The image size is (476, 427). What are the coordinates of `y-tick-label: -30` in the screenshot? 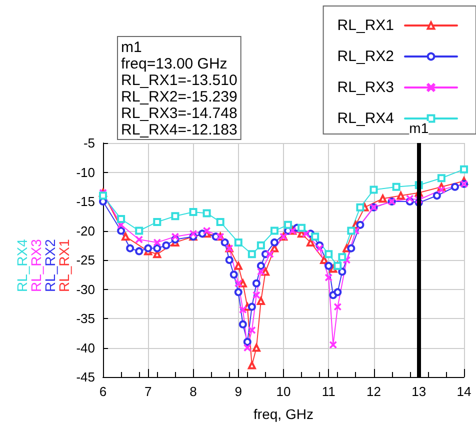 It's located at (85, 289).